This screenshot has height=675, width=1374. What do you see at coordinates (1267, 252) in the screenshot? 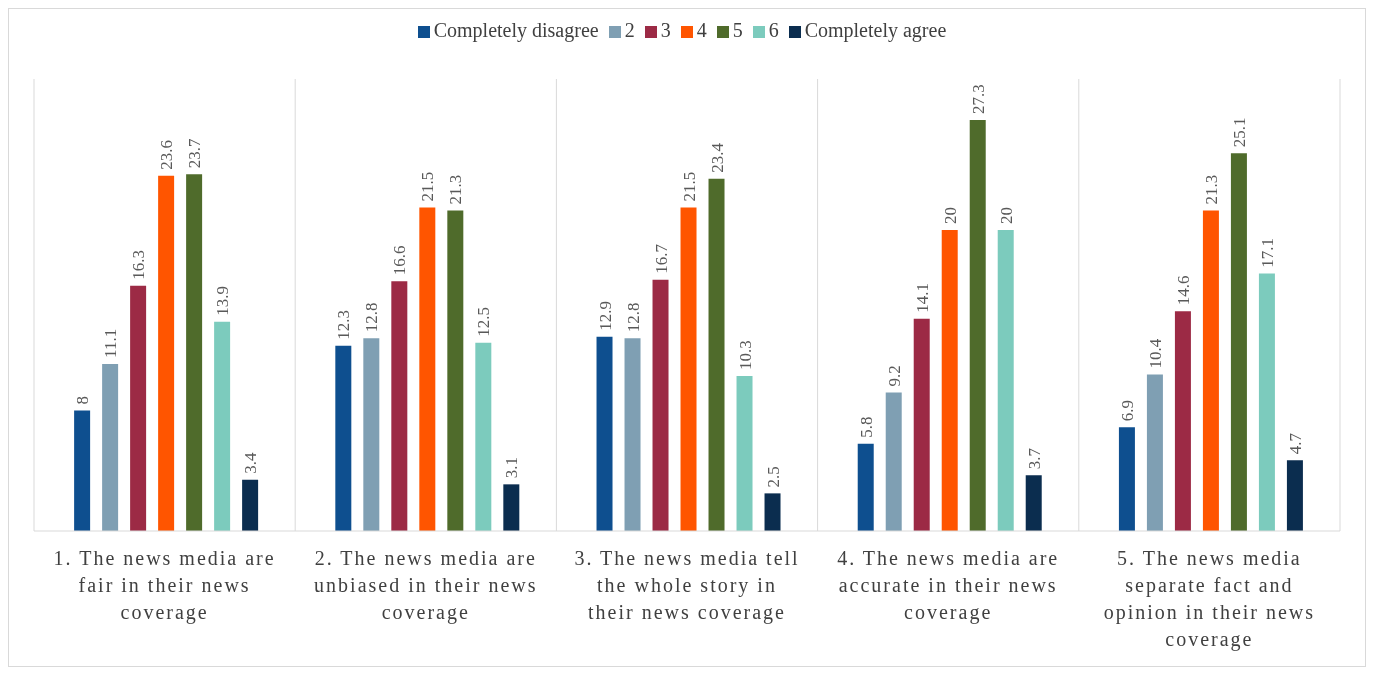
I see `data-label: 17.1` at bounding box center [1267, 252].